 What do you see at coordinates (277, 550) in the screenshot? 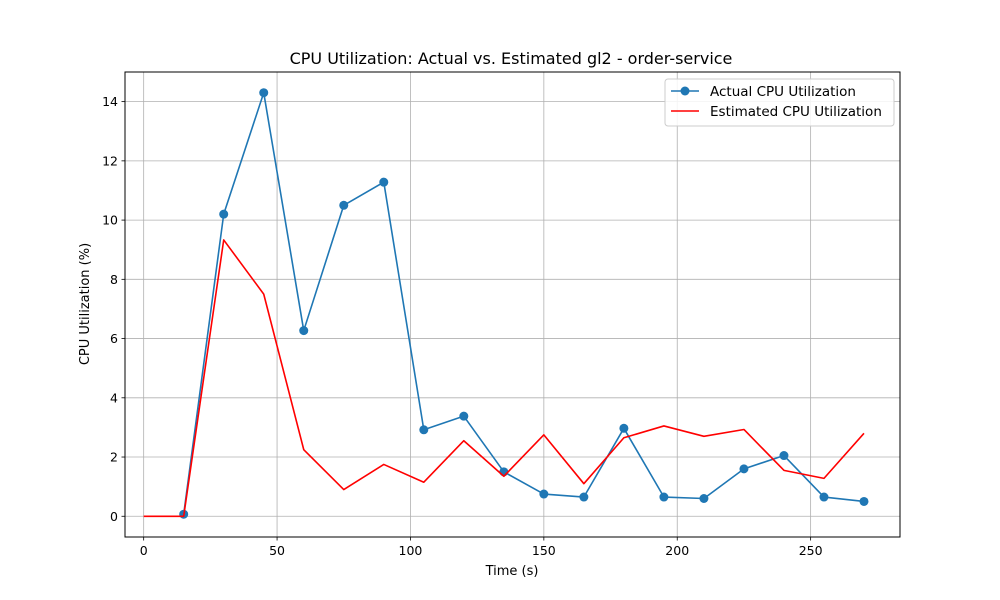
I see `x-tick-label: 50` at bounding box center [277, 550].